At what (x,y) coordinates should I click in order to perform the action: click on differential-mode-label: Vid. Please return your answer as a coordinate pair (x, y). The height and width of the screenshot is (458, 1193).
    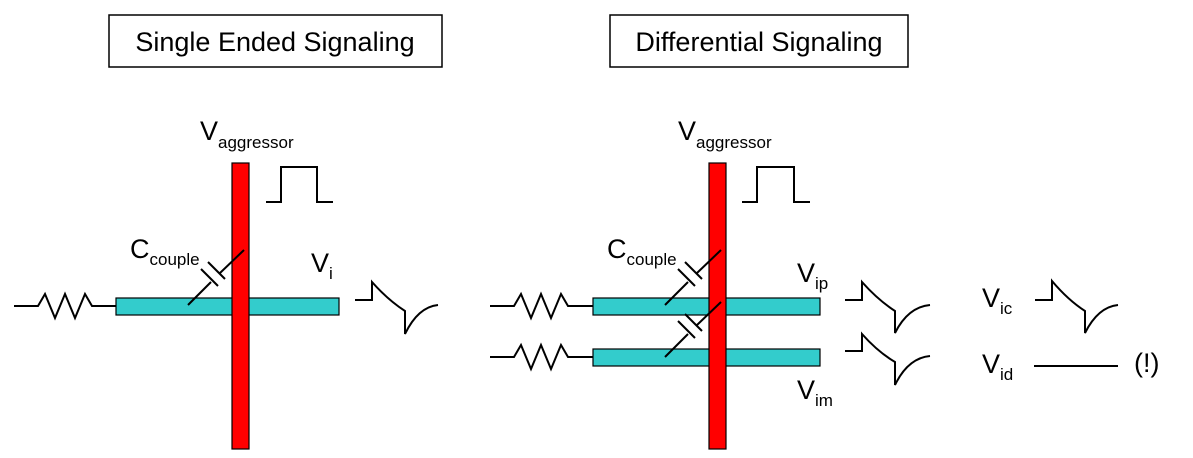
    Looking at the image, I should click on (997, 366).